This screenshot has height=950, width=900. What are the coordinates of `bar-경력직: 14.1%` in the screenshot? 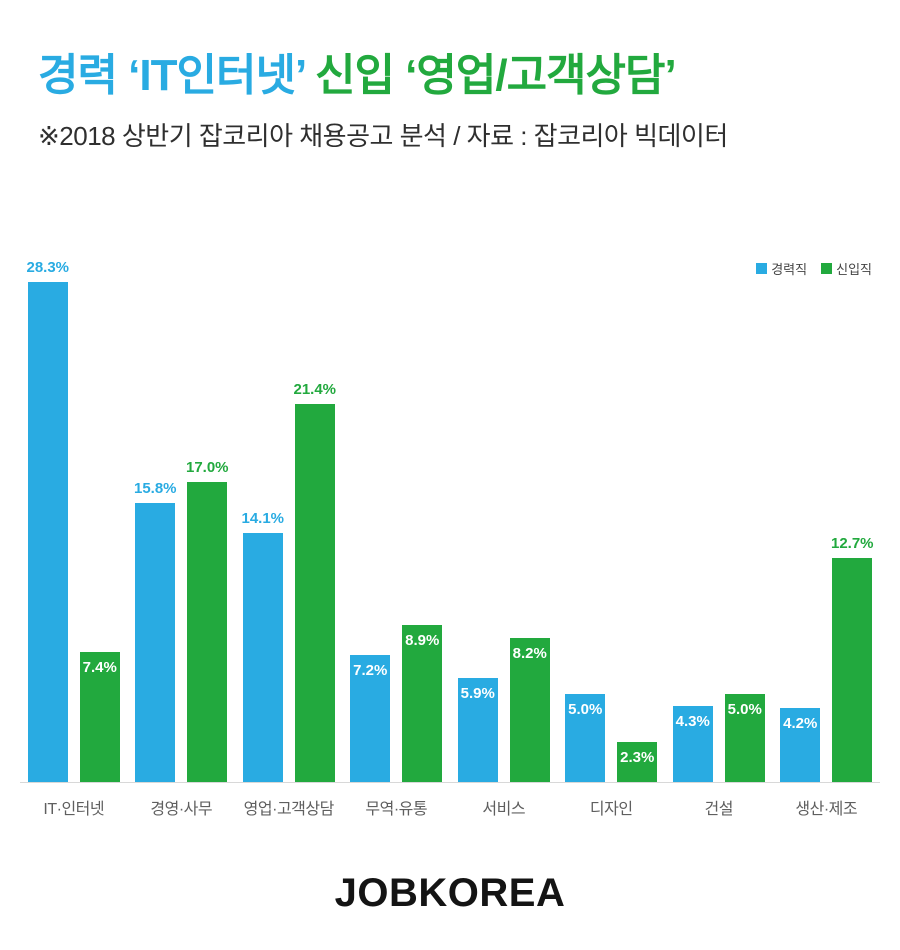 It's located at (262, 646).